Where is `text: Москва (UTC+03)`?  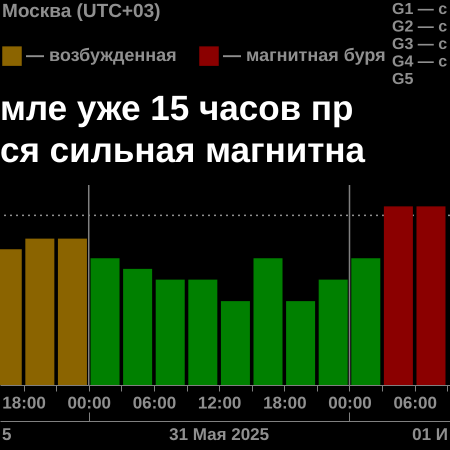 text: Москва (UTC+03) is located at coordinates (81, 11).